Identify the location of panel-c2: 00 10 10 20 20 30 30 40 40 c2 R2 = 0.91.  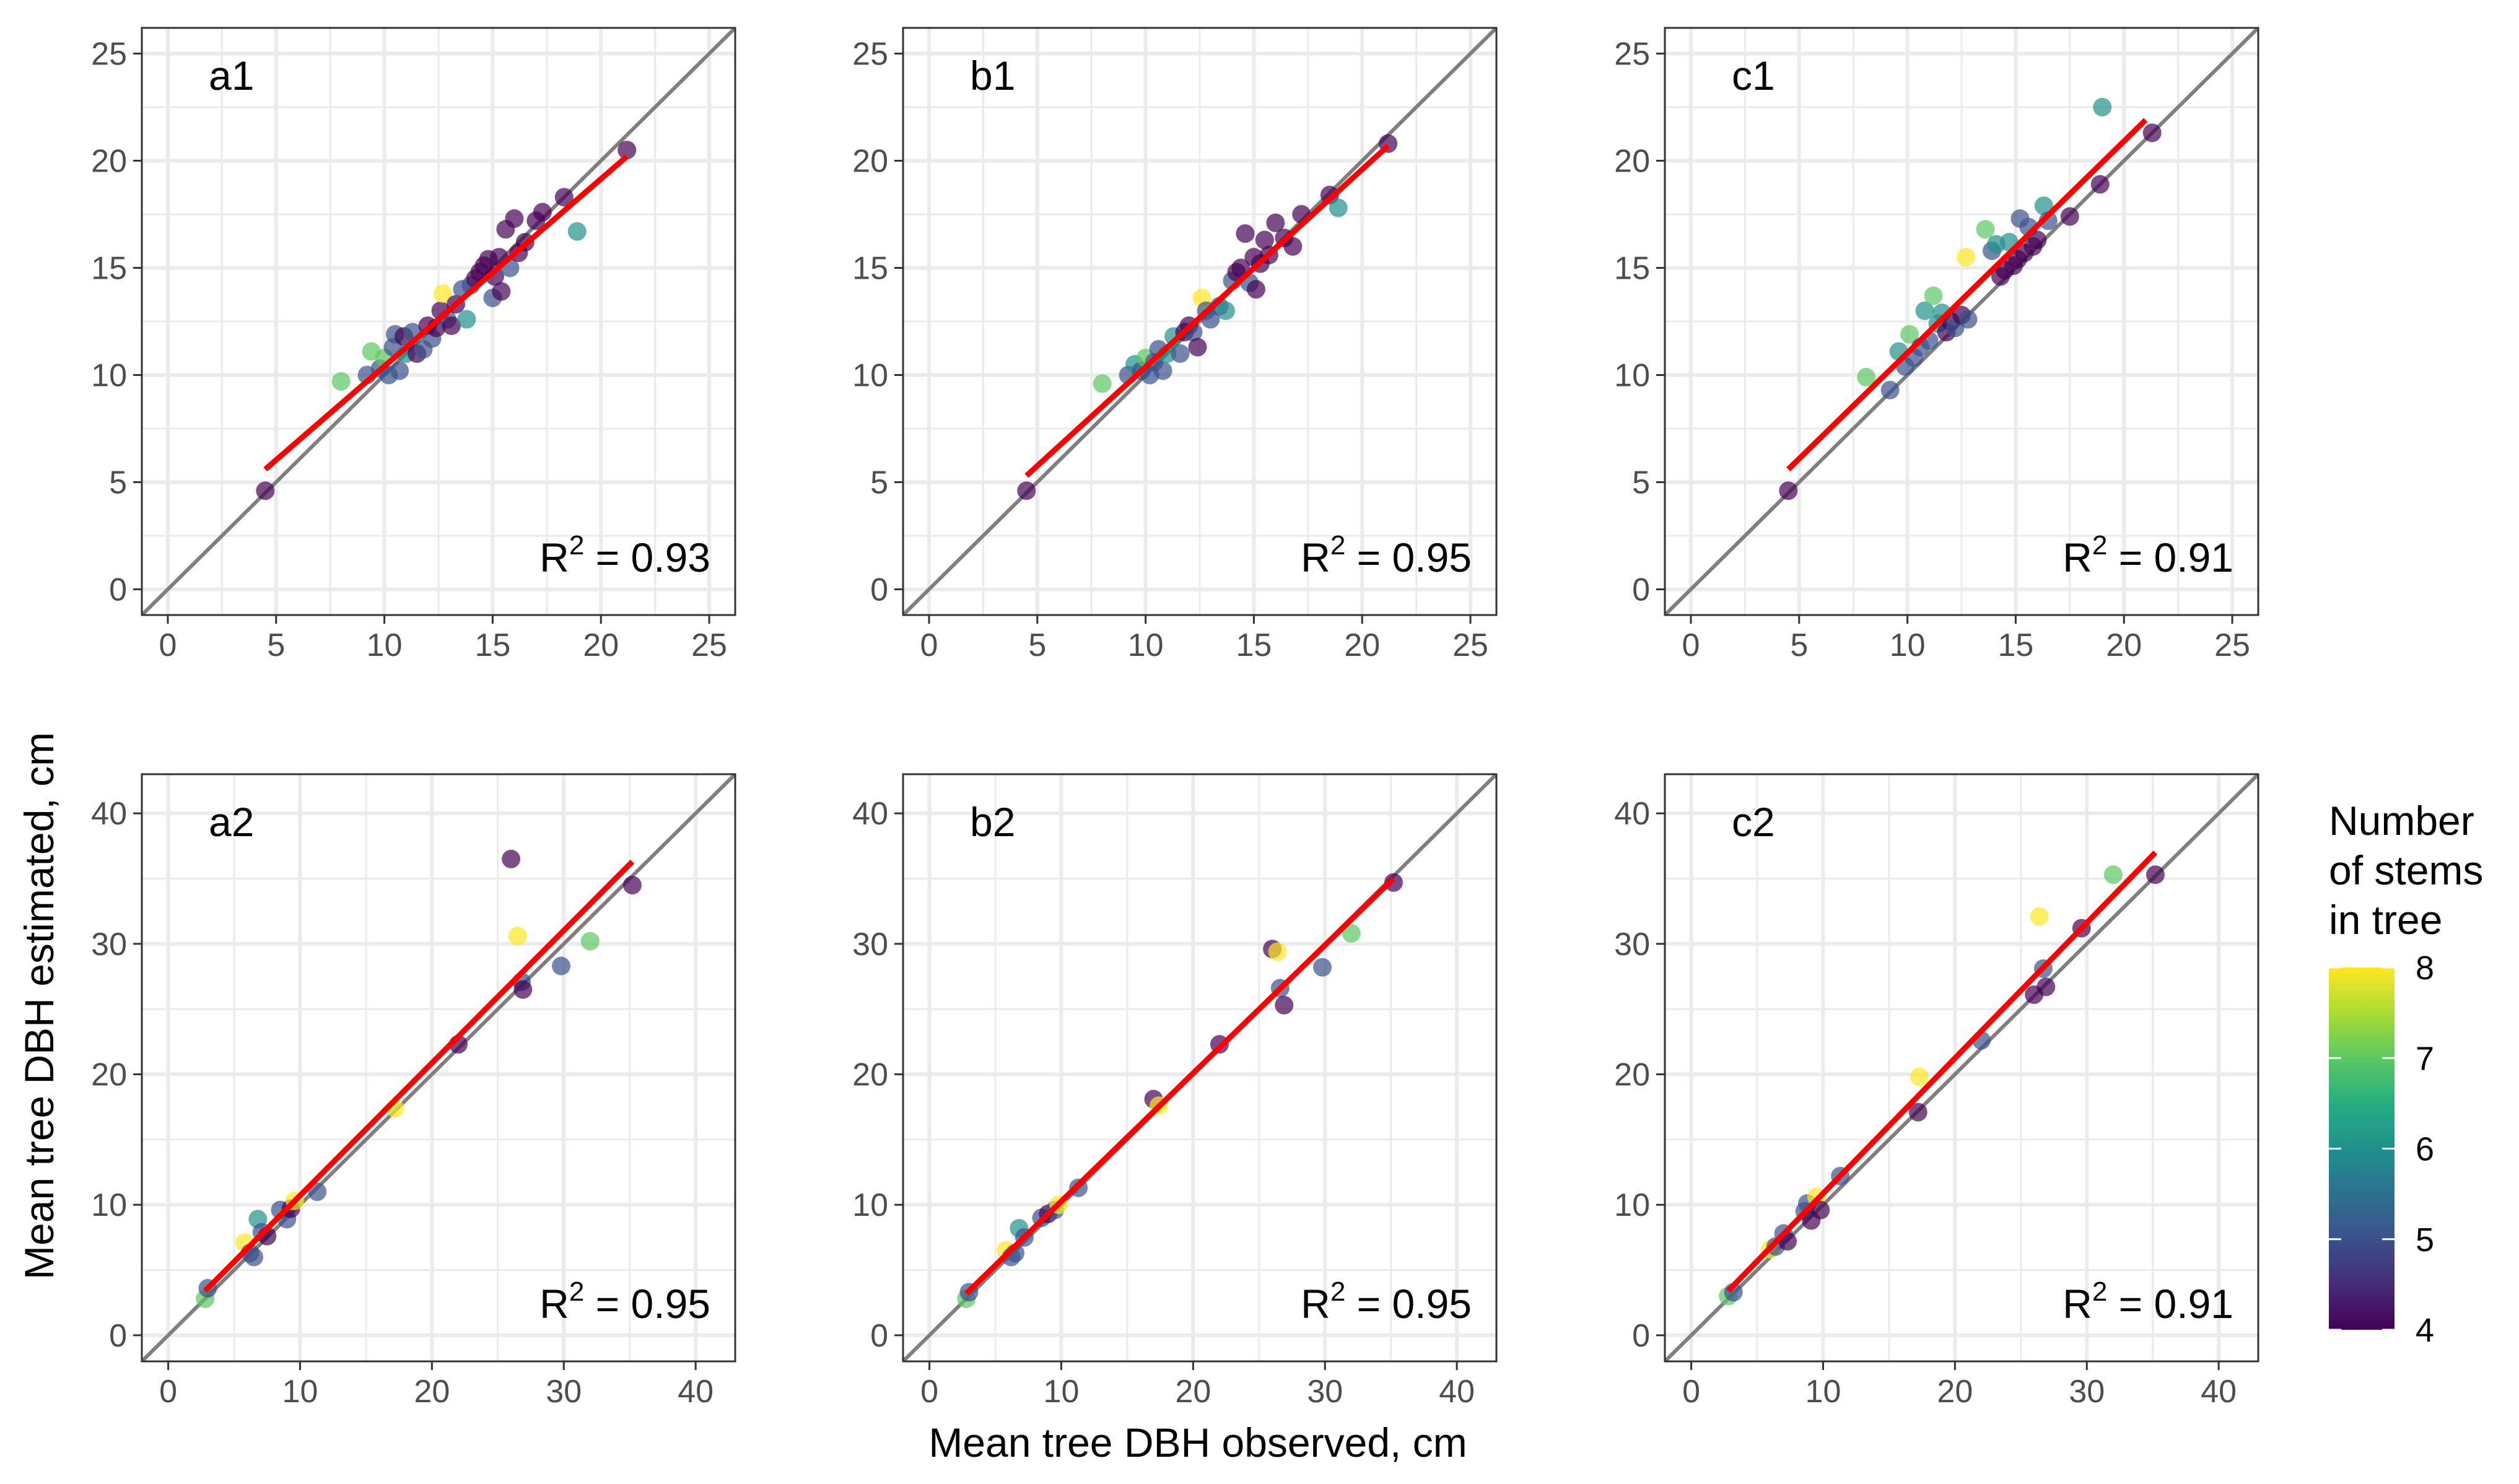
(1936, 1091).